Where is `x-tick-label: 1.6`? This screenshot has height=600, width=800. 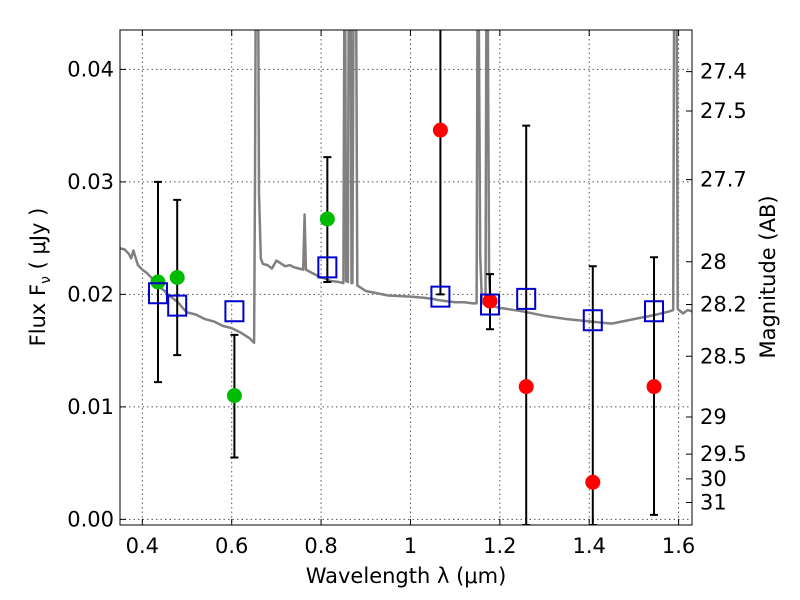 x-tick-label: 1.6 is located at coordinates (678, 546).